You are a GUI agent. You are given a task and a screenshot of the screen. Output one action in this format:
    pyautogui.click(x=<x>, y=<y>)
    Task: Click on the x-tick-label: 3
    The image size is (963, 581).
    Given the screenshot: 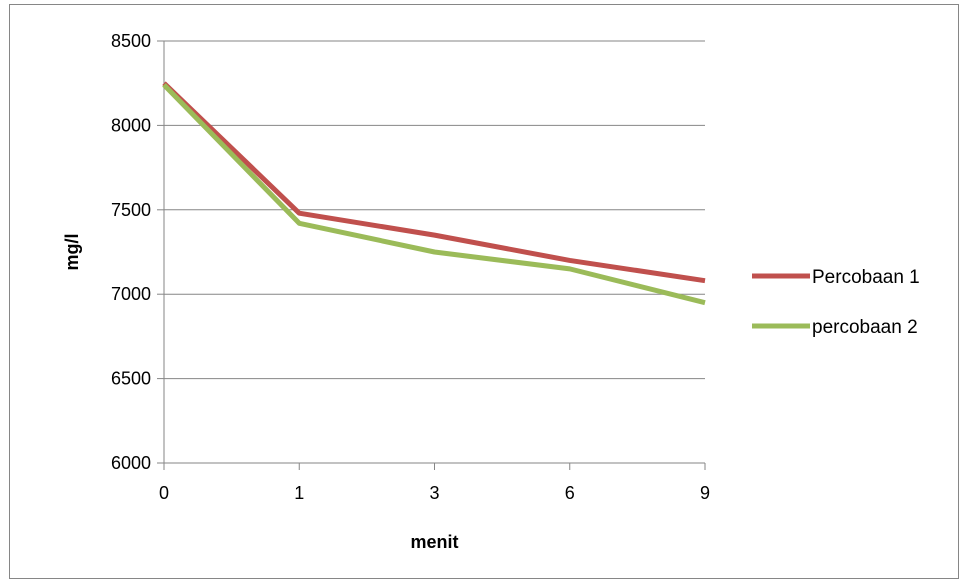 What is the action you would take?
    pyautogui.click(x=434, y=493)
    